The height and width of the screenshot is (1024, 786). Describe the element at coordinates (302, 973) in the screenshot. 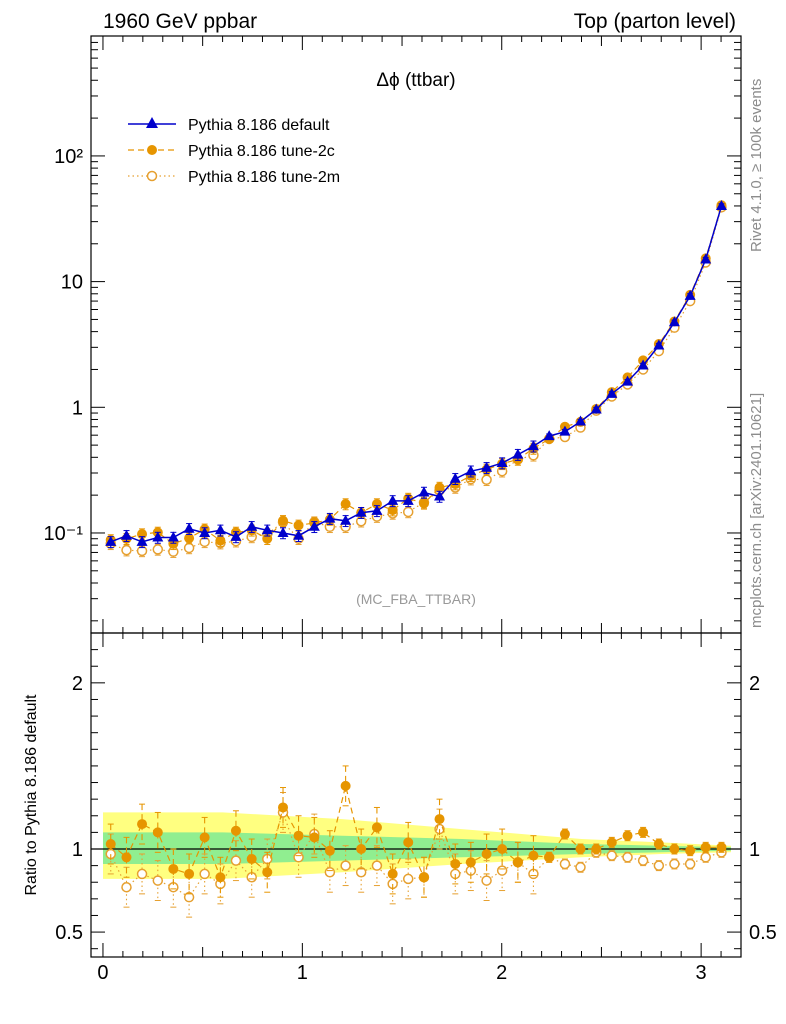

I see `x-tick-label: 1` at that location.